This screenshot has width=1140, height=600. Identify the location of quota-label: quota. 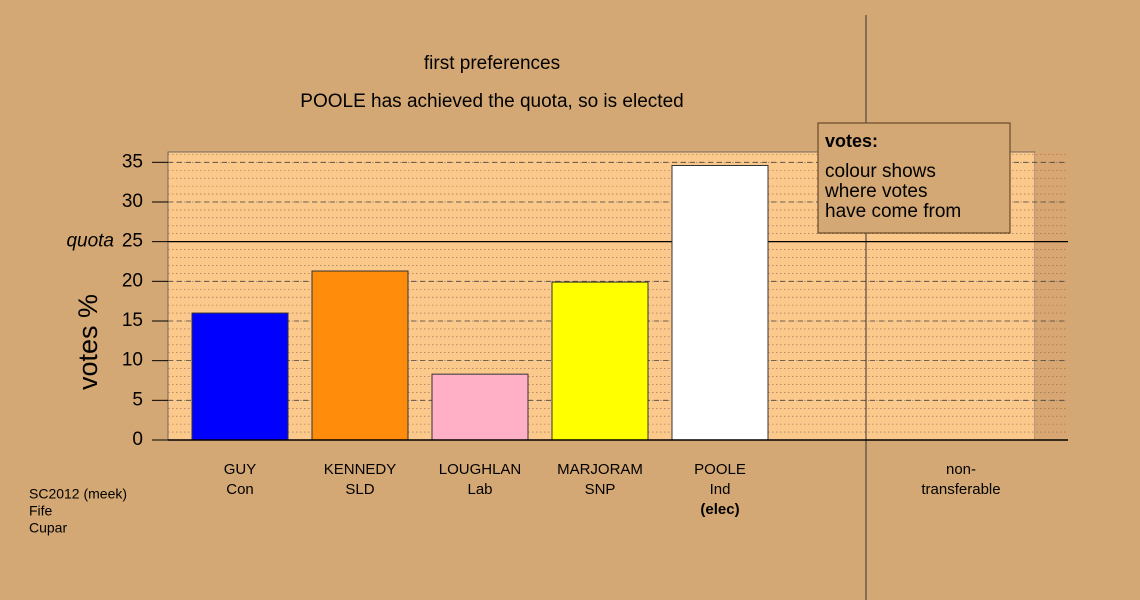
(90, 241).